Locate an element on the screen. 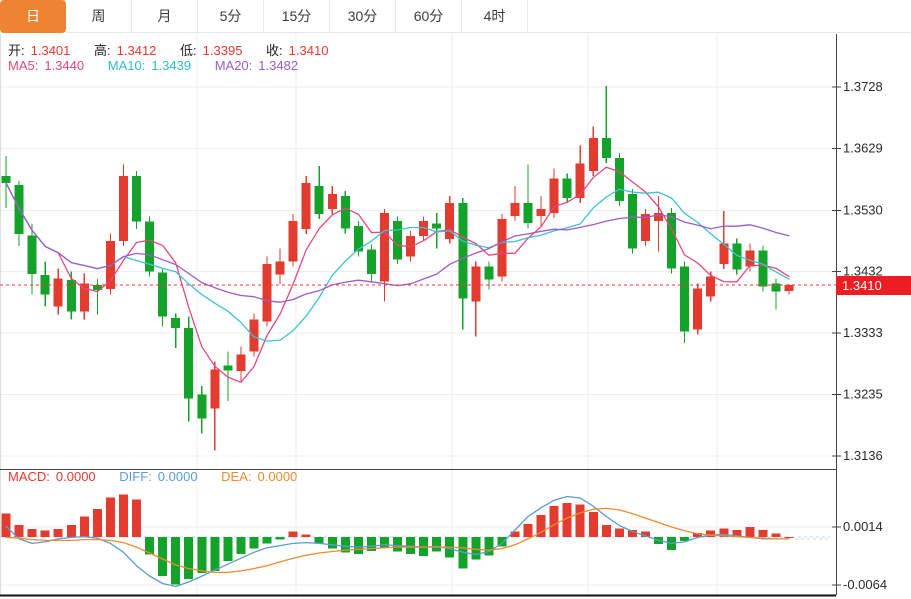 The width and height of the screenshot is (911, 599). high-value: 1.3412 is located at coordinates (136, 50).